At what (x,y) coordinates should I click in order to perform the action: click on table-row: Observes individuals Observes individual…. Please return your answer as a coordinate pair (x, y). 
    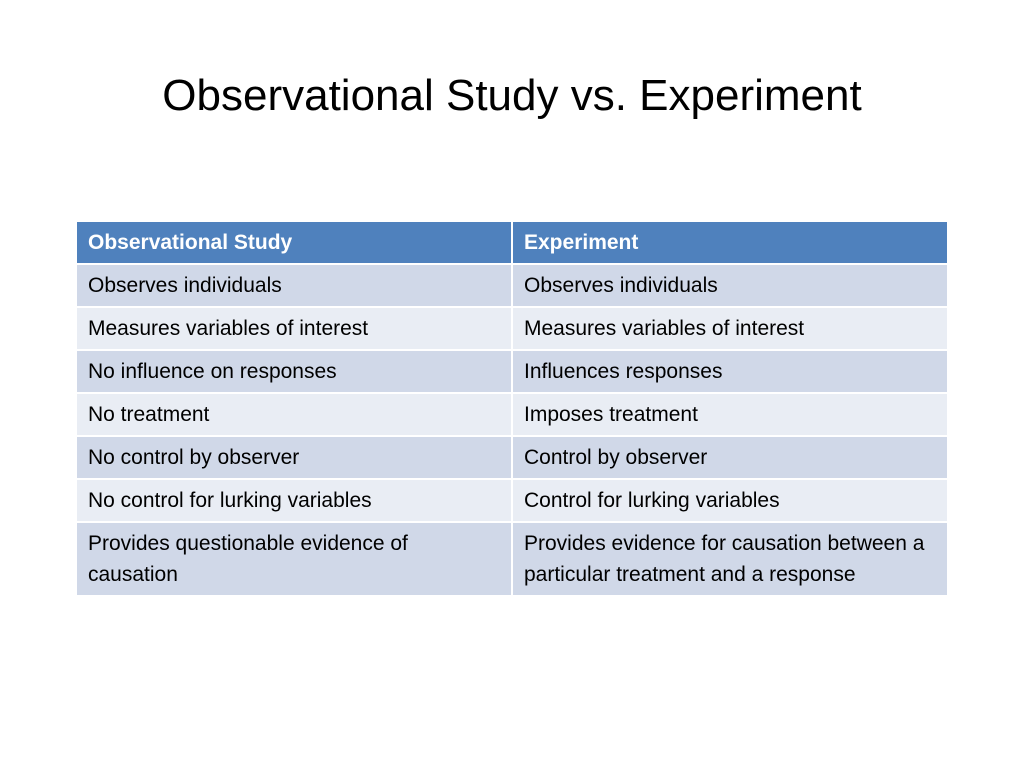
    Looking at the image, I should click on (512, 286).